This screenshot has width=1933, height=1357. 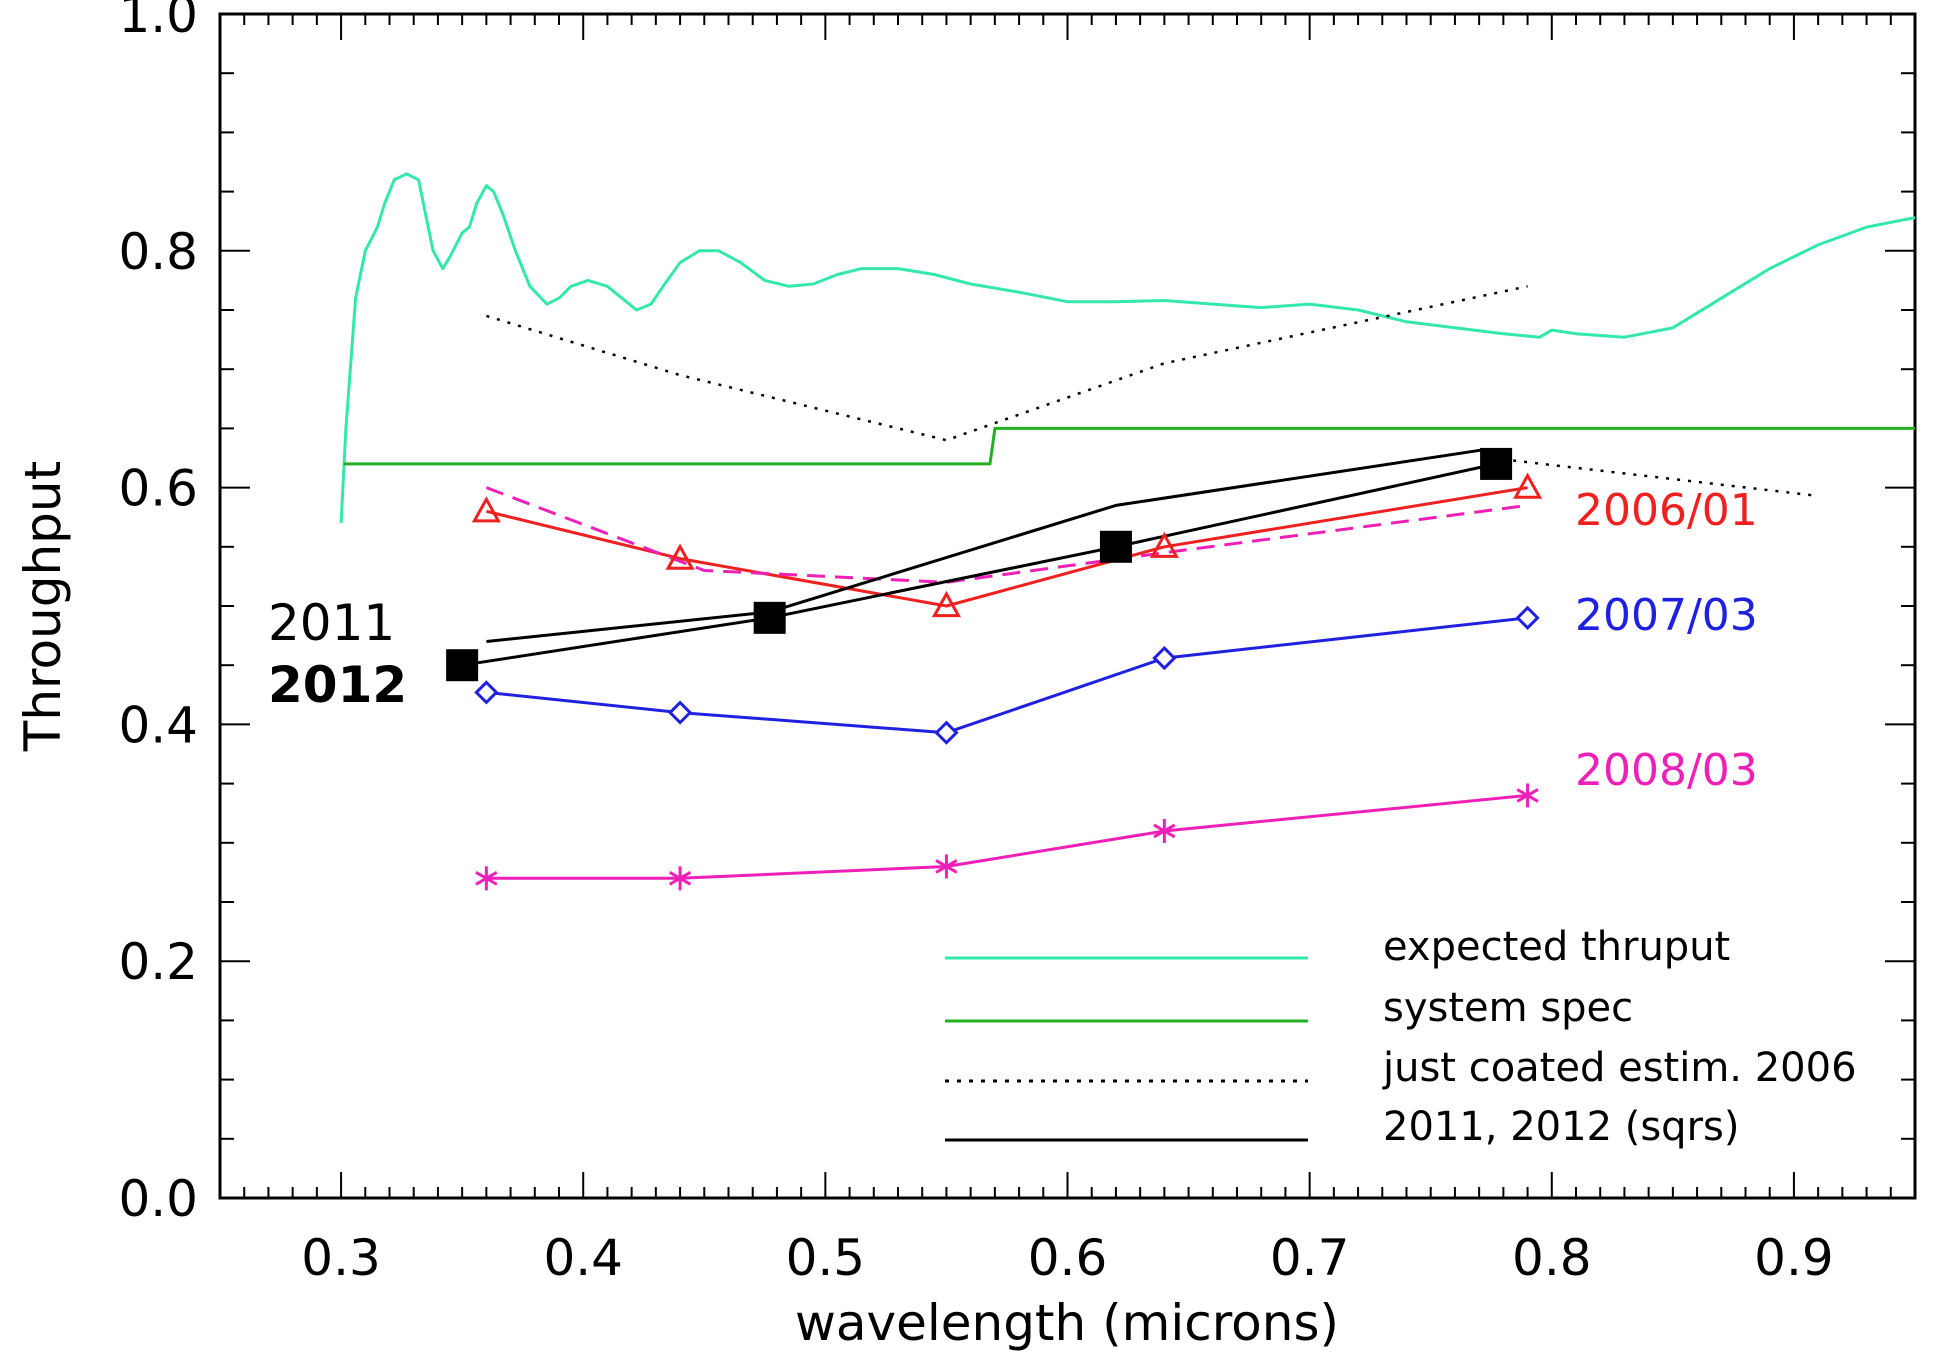 I want to click on x-tick-label: 0.6, so click(x=1068, y=1258).